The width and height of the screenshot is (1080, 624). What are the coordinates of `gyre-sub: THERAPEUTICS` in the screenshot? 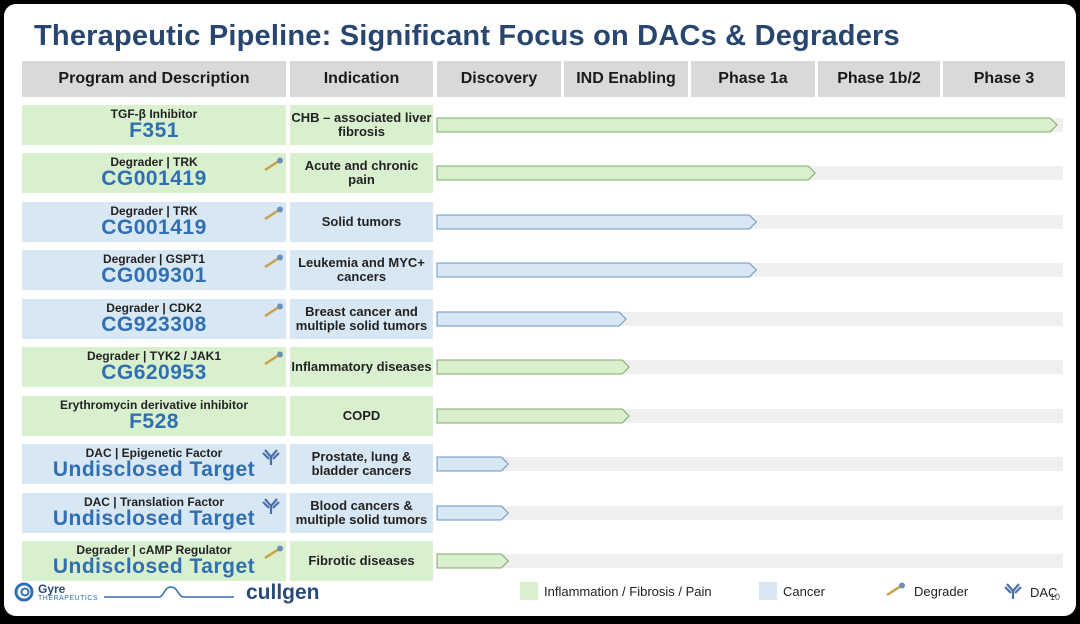 It's located at (68, 598).